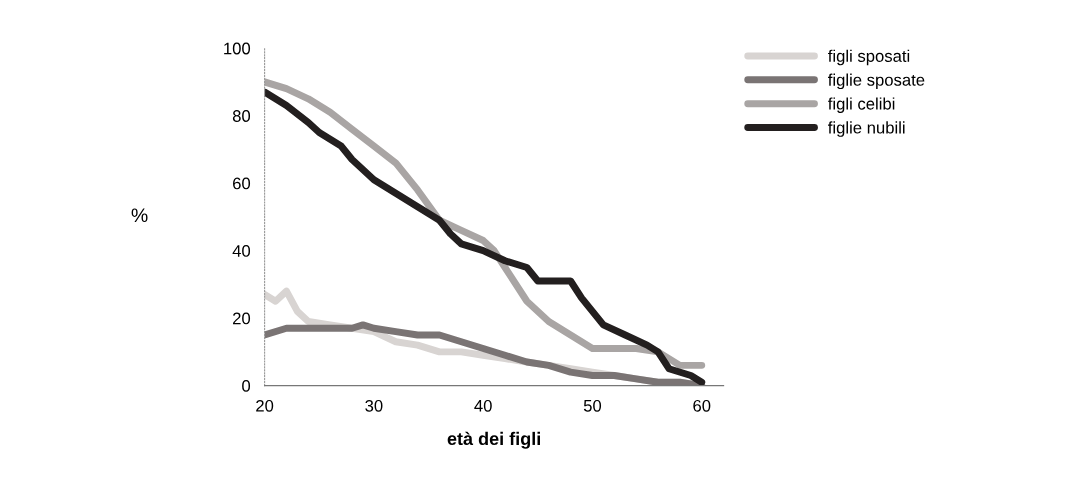 The height and width of the screenshot is (482, 1080). Describe the element at coordinates (241, 251) in the screenshot. I see `y-tick-label: 40` at that location.